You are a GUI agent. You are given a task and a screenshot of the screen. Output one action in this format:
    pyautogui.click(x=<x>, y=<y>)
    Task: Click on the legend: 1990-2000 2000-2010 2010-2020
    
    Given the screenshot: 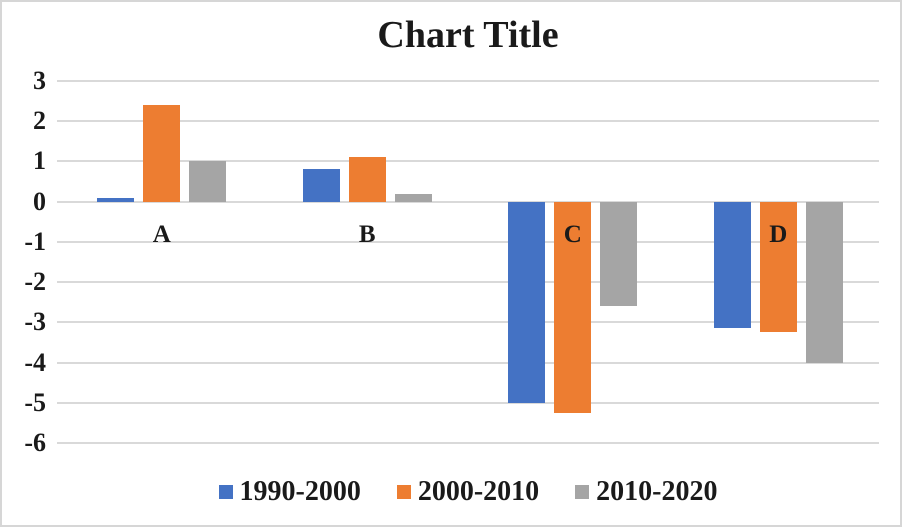 What is the action you would take?
    pyautogui.click(x=468, y=492)
    